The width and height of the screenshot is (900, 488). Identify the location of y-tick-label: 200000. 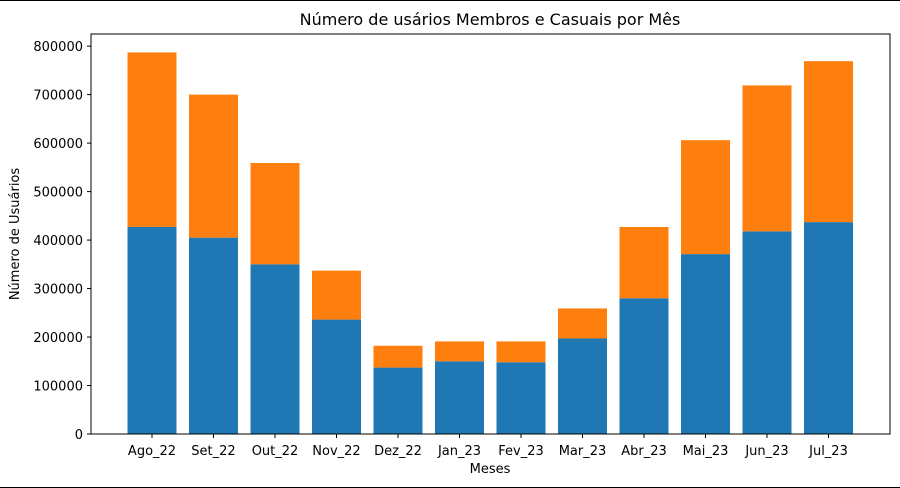
(58, 338).